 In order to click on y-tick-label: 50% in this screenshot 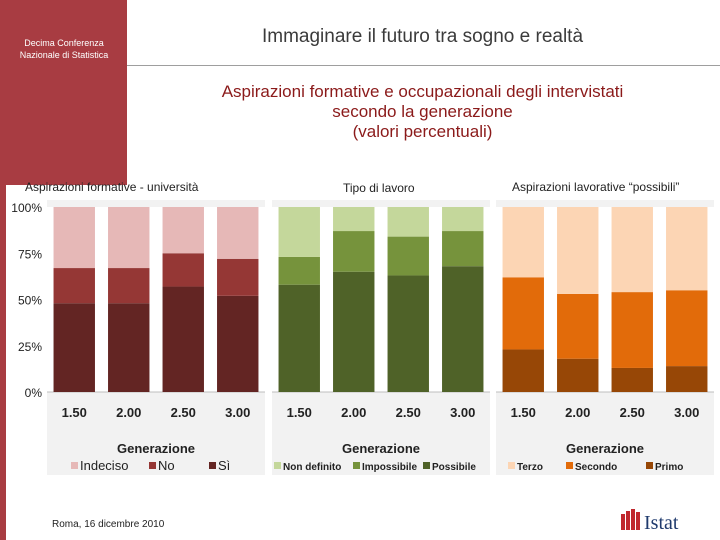, I will do `click(30, 301)`.